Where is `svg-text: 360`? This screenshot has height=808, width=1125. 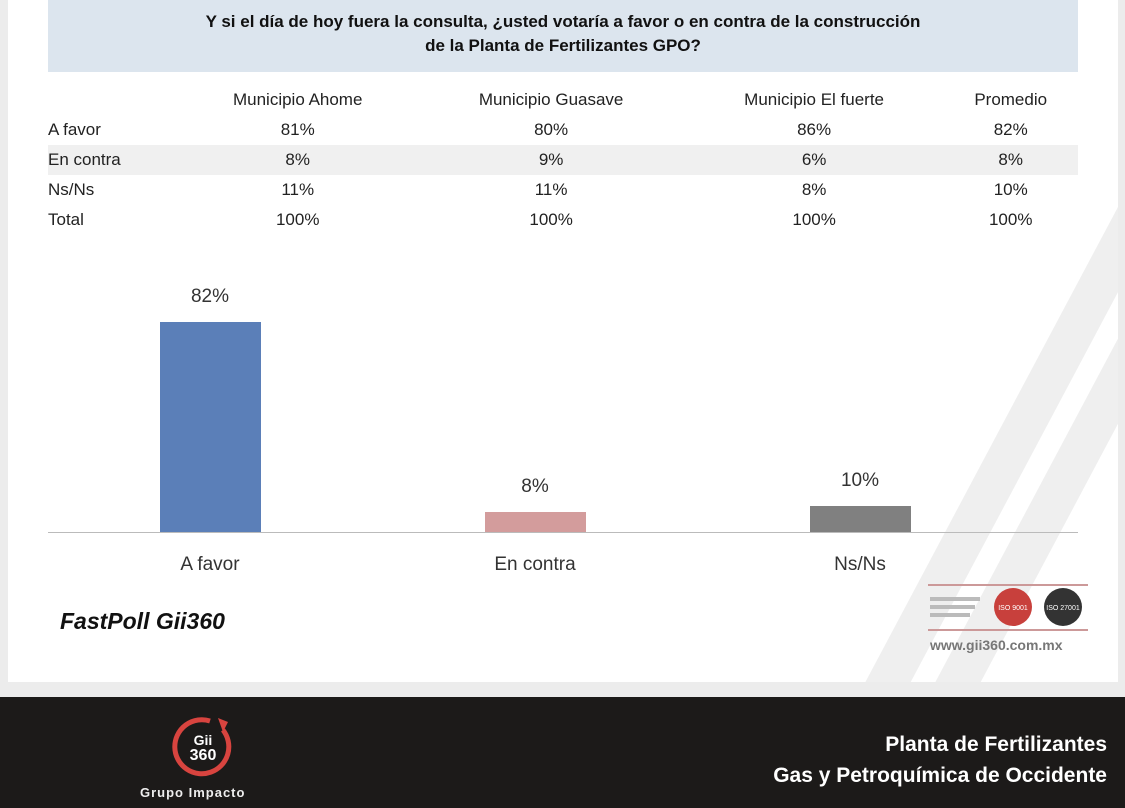 svg-text: 360 is located at coordinates (203, 755).